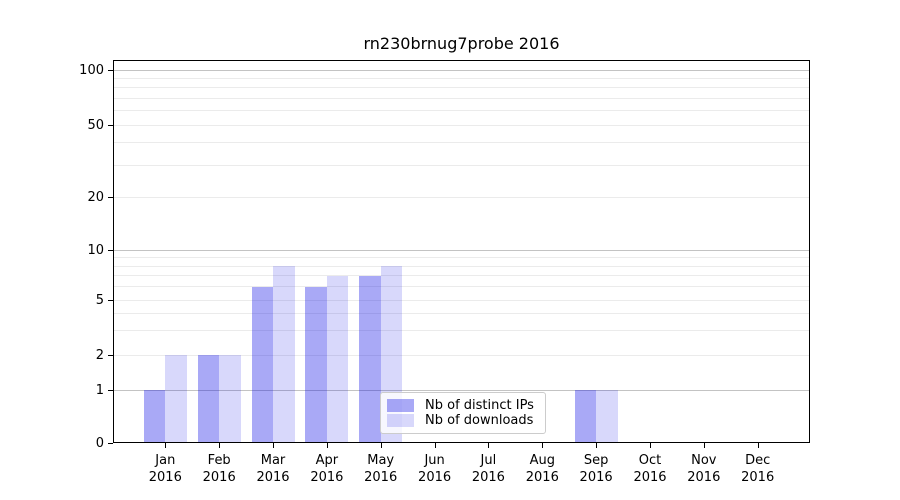  I want to click on y-tick-label: 100, so click(91, 70).